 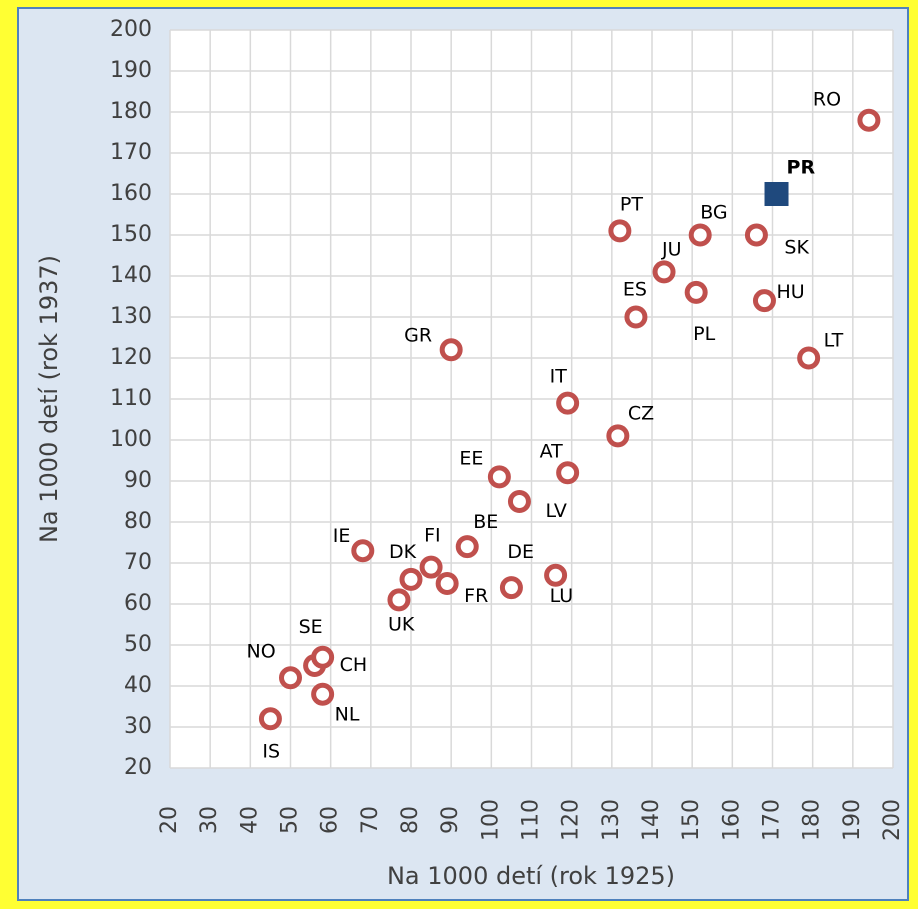 What do you see at coordinates (631, 204) in the screenshot?
I see `point-label: PT` at bounding box center [631, 204].